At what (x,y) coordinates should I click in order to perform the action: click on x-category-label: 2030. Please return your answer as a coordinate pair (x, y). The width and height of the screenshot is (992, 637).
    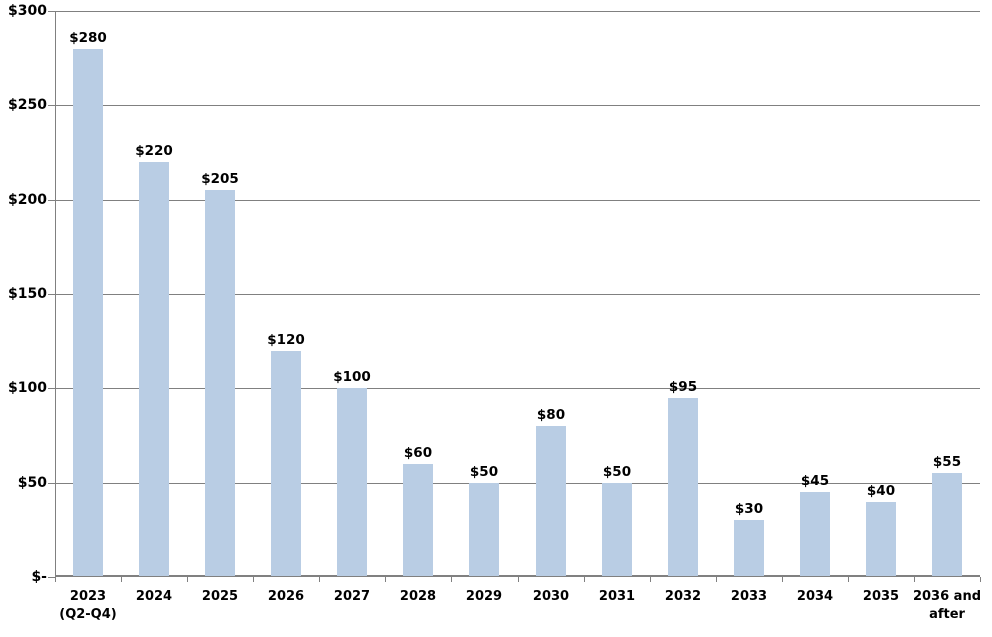
    Looking at the image, I should click on (551, 596).